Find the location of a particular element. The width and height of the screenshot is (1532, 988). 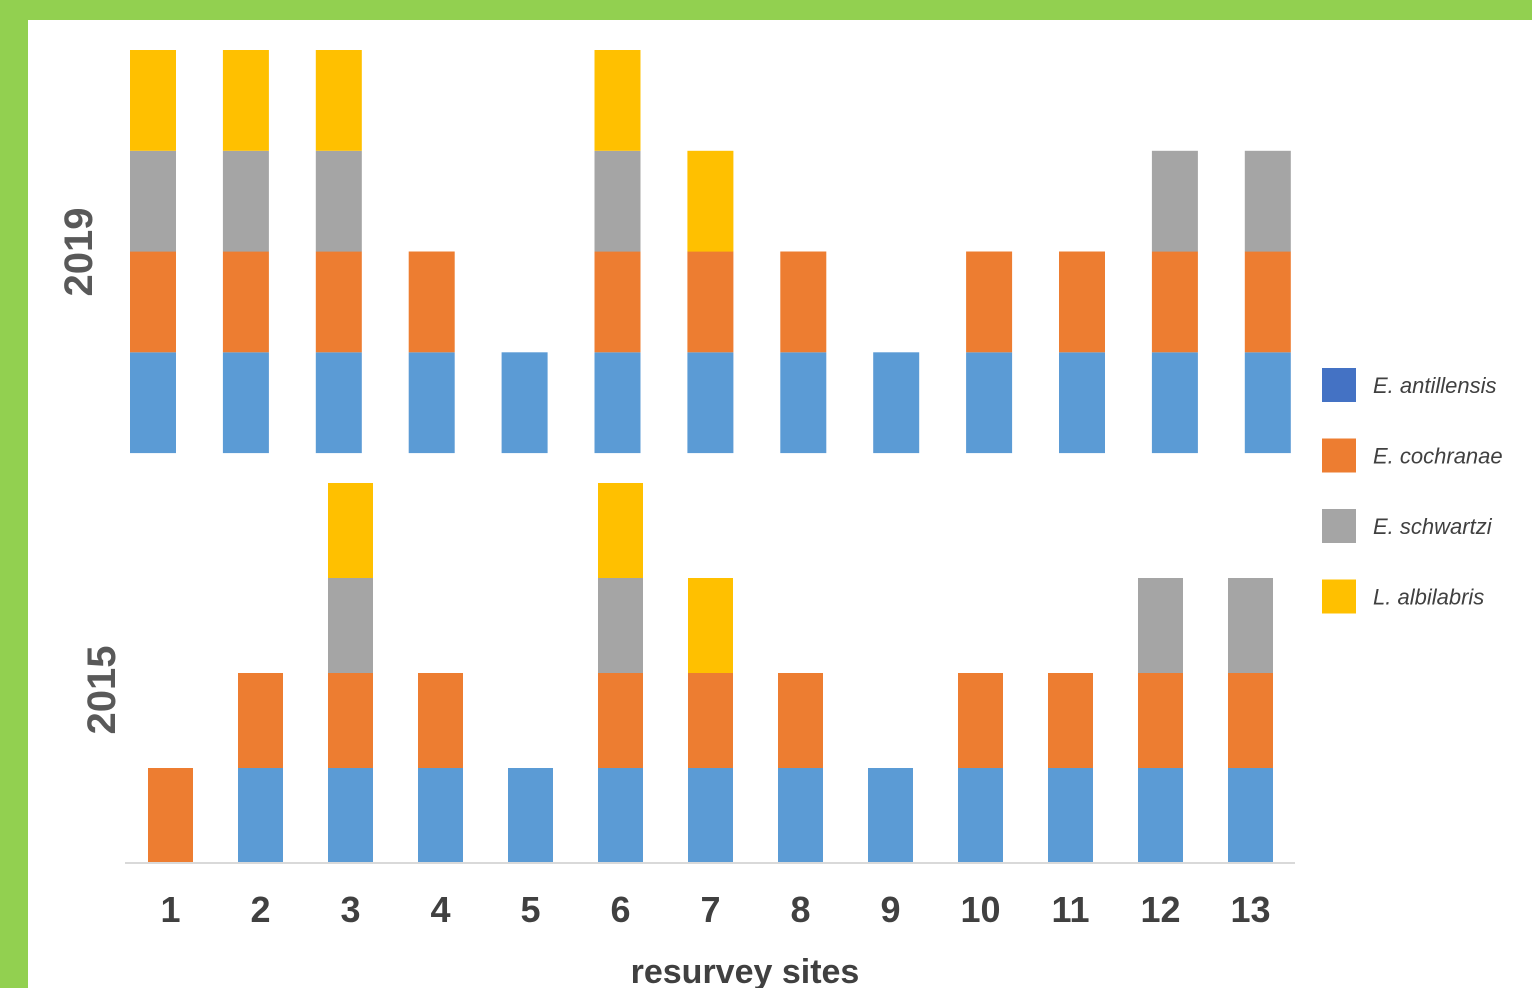

x-tick-label-7: 7 is located at coordinates (710, 909).